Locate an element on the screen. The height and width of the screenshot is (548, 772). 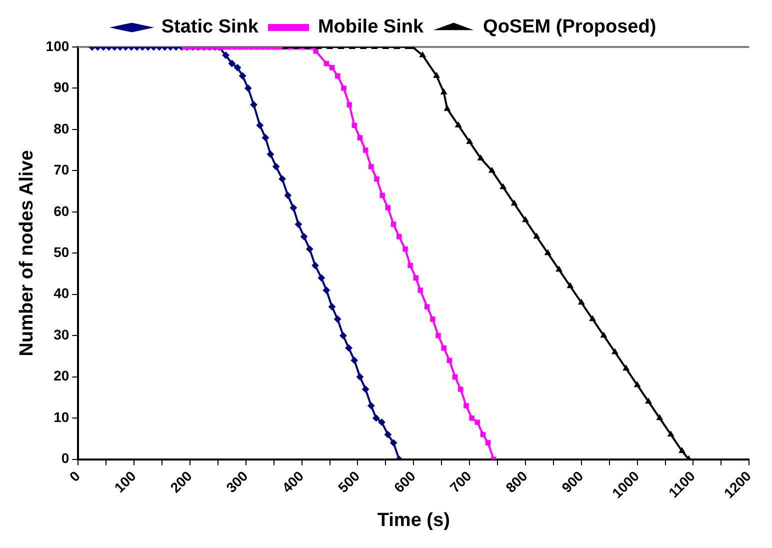
y-tick-label: 60 is located at coordinates (62, 210).